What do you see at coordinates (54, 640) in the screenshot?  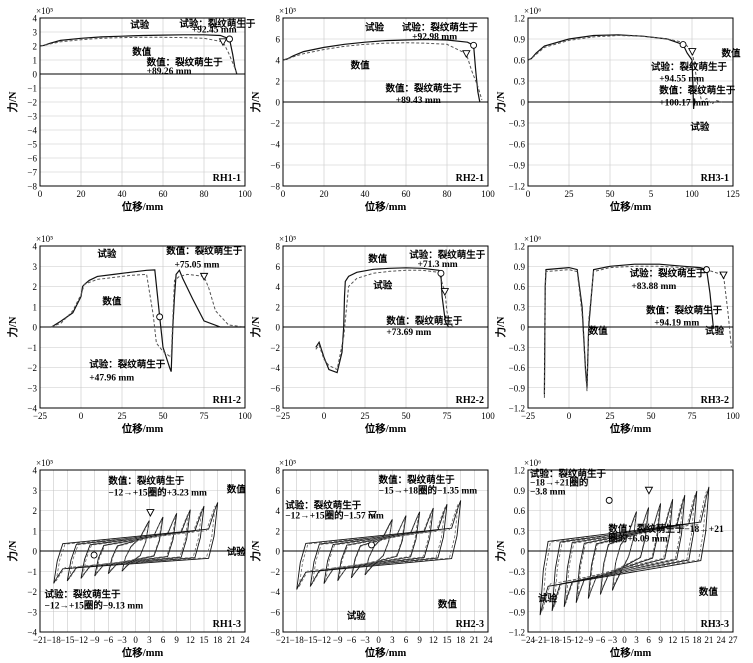 I see `x-tick-label: −18` at bounding box center [54, 640].